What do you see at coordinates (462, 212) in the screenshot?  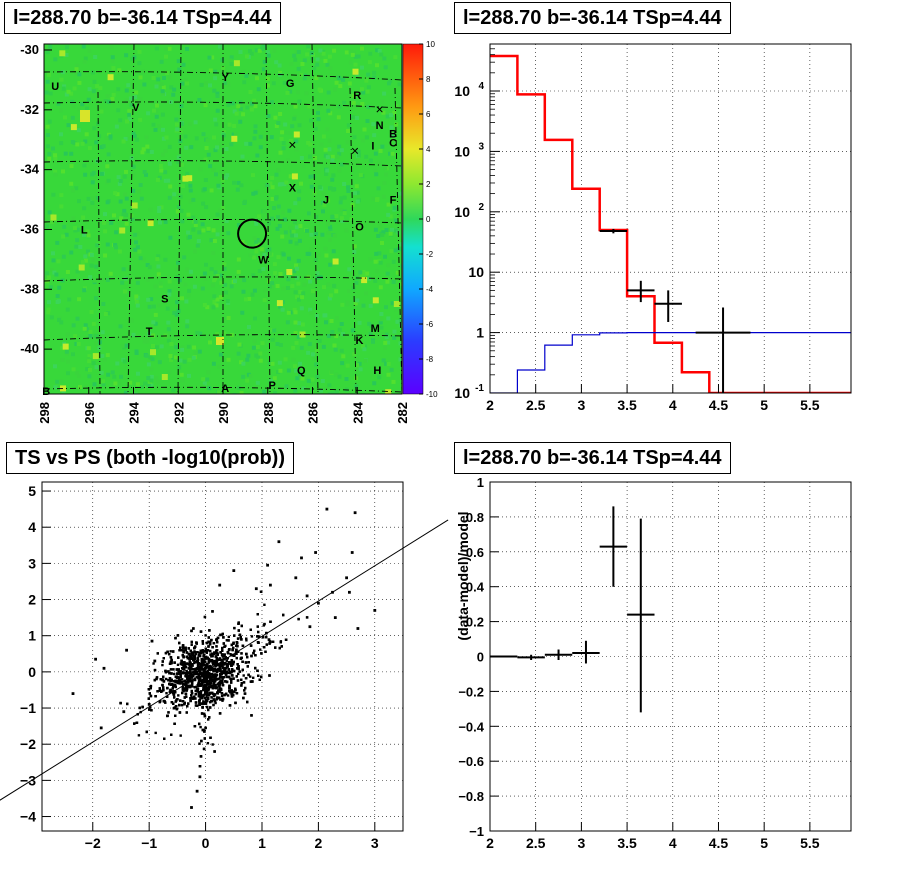 I see `spectrum-y-tick-label: 10` at bounding box center [462, 212].